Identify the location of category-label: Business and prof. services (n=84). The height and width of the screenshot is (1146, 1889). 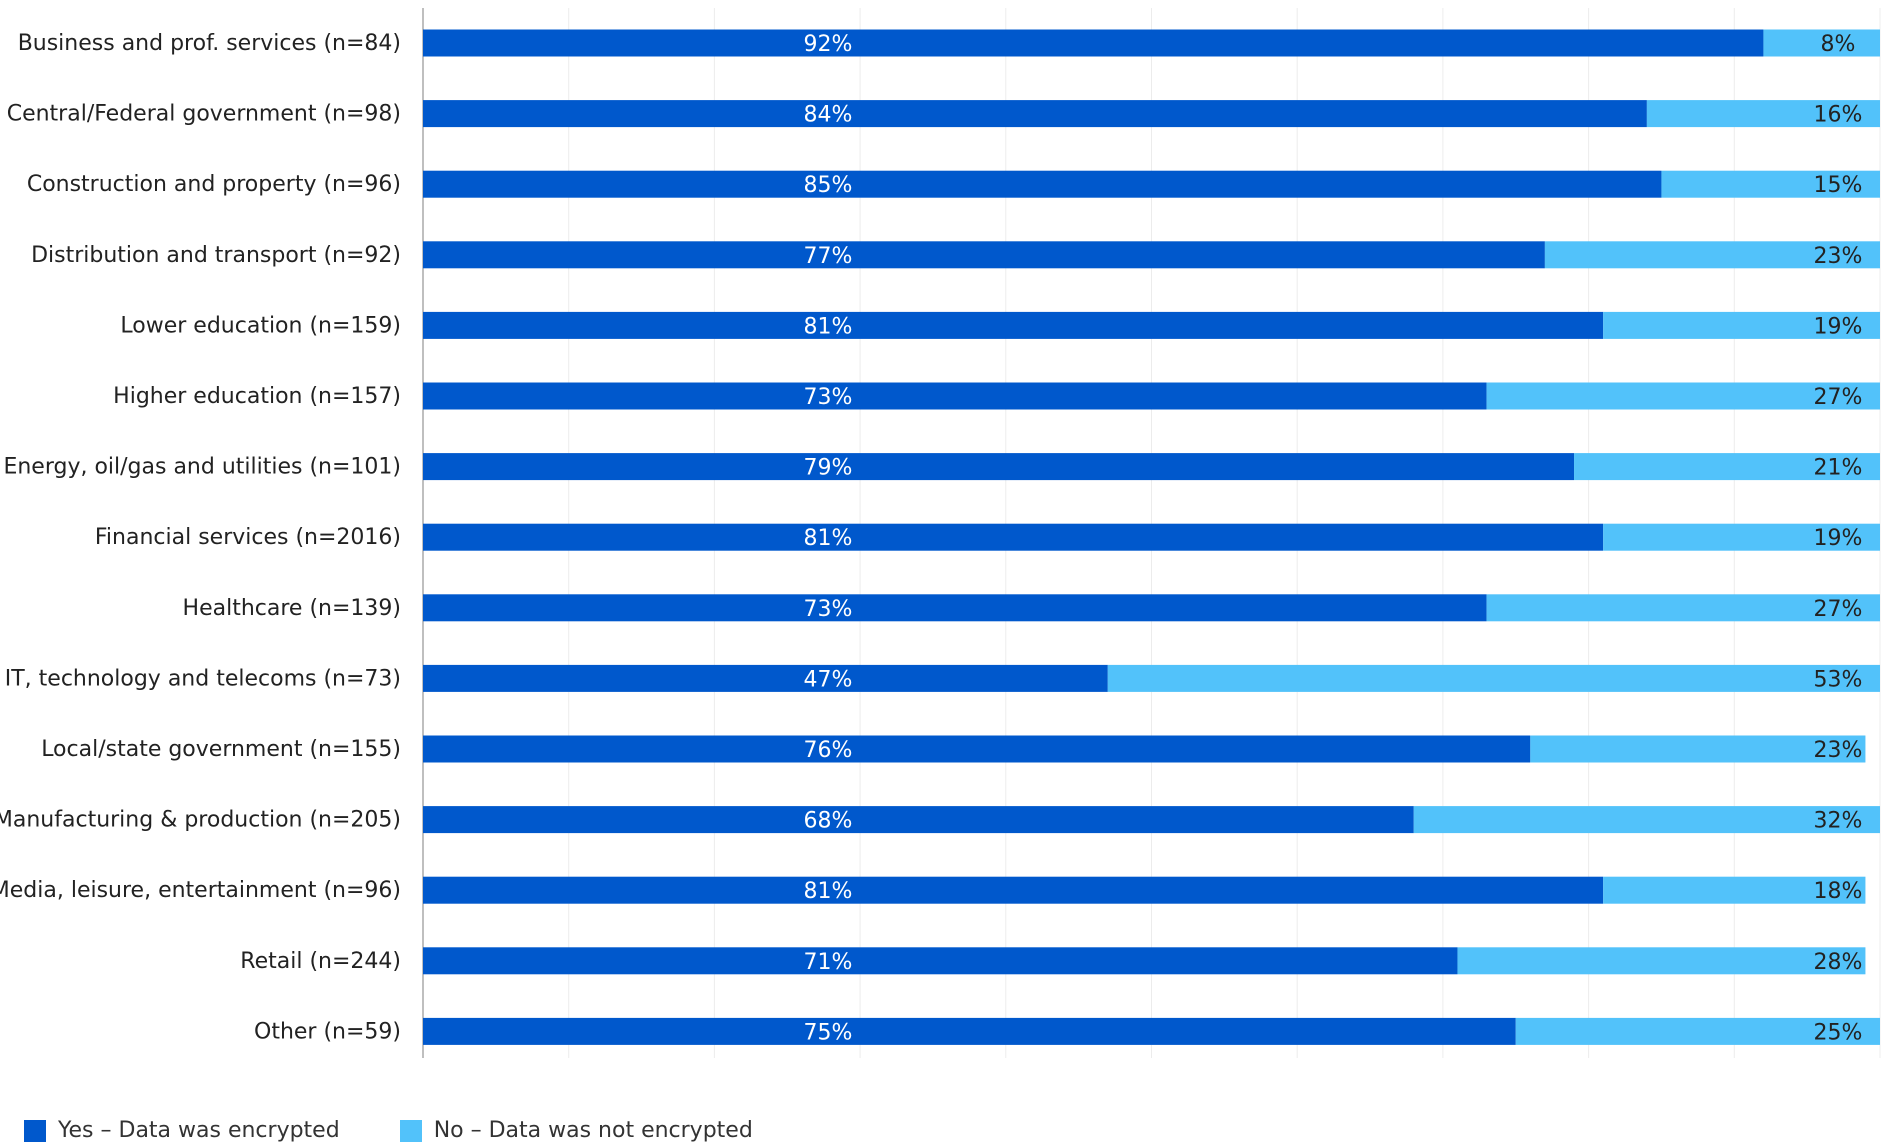
(209, 43).